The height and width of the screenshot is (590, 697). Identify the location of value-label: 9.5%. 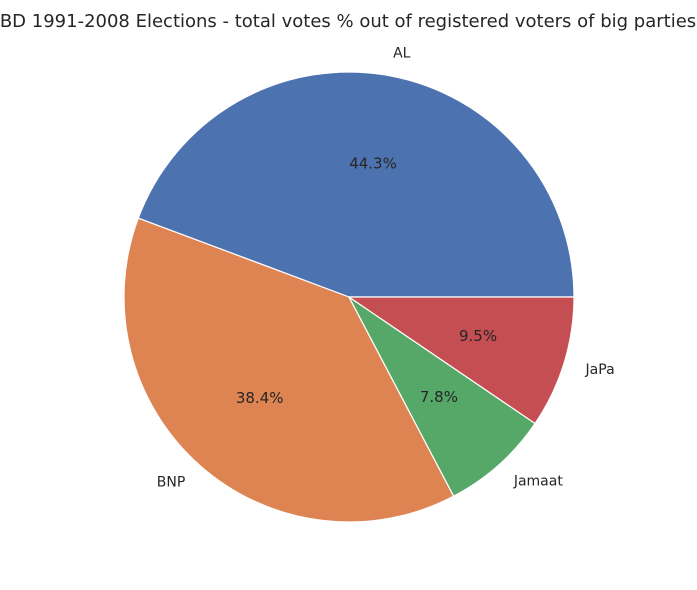
(478, 336).